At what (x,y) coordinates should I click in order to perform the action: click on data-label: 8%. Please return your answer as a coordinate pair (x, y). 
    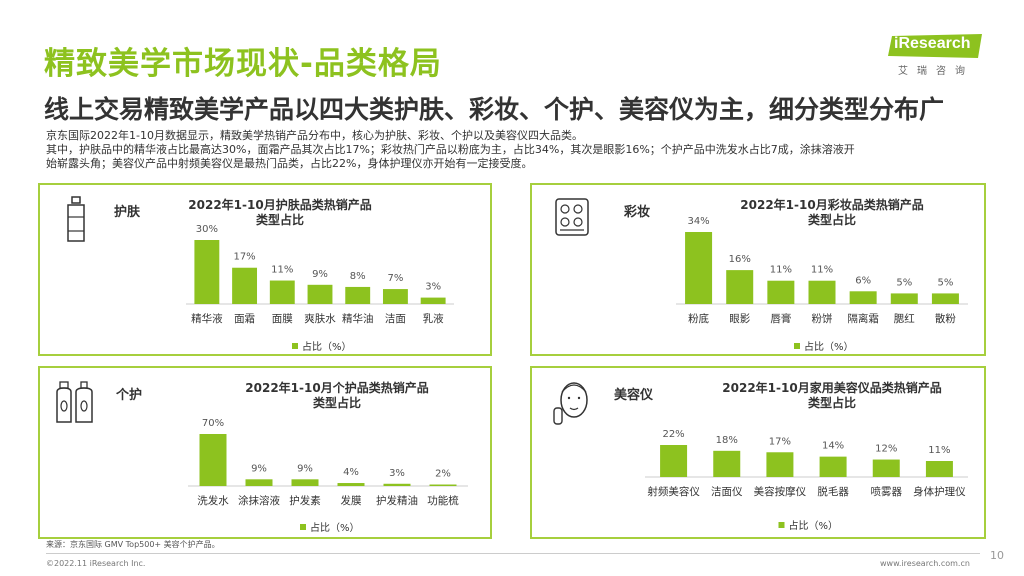
    Looking at the image, I should click on (358, 276).